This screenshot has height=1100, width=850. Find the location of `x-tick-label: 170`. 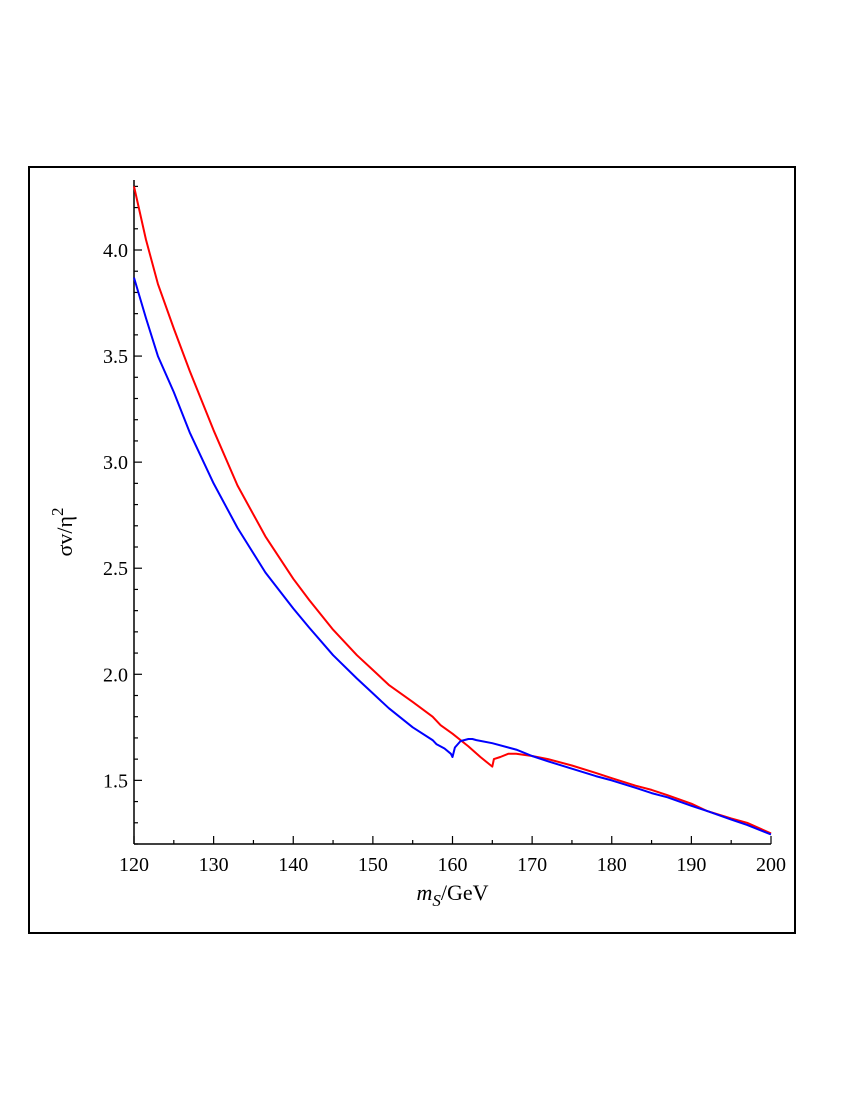

x-tick-label: 170 is located at coordinates (532, 865).